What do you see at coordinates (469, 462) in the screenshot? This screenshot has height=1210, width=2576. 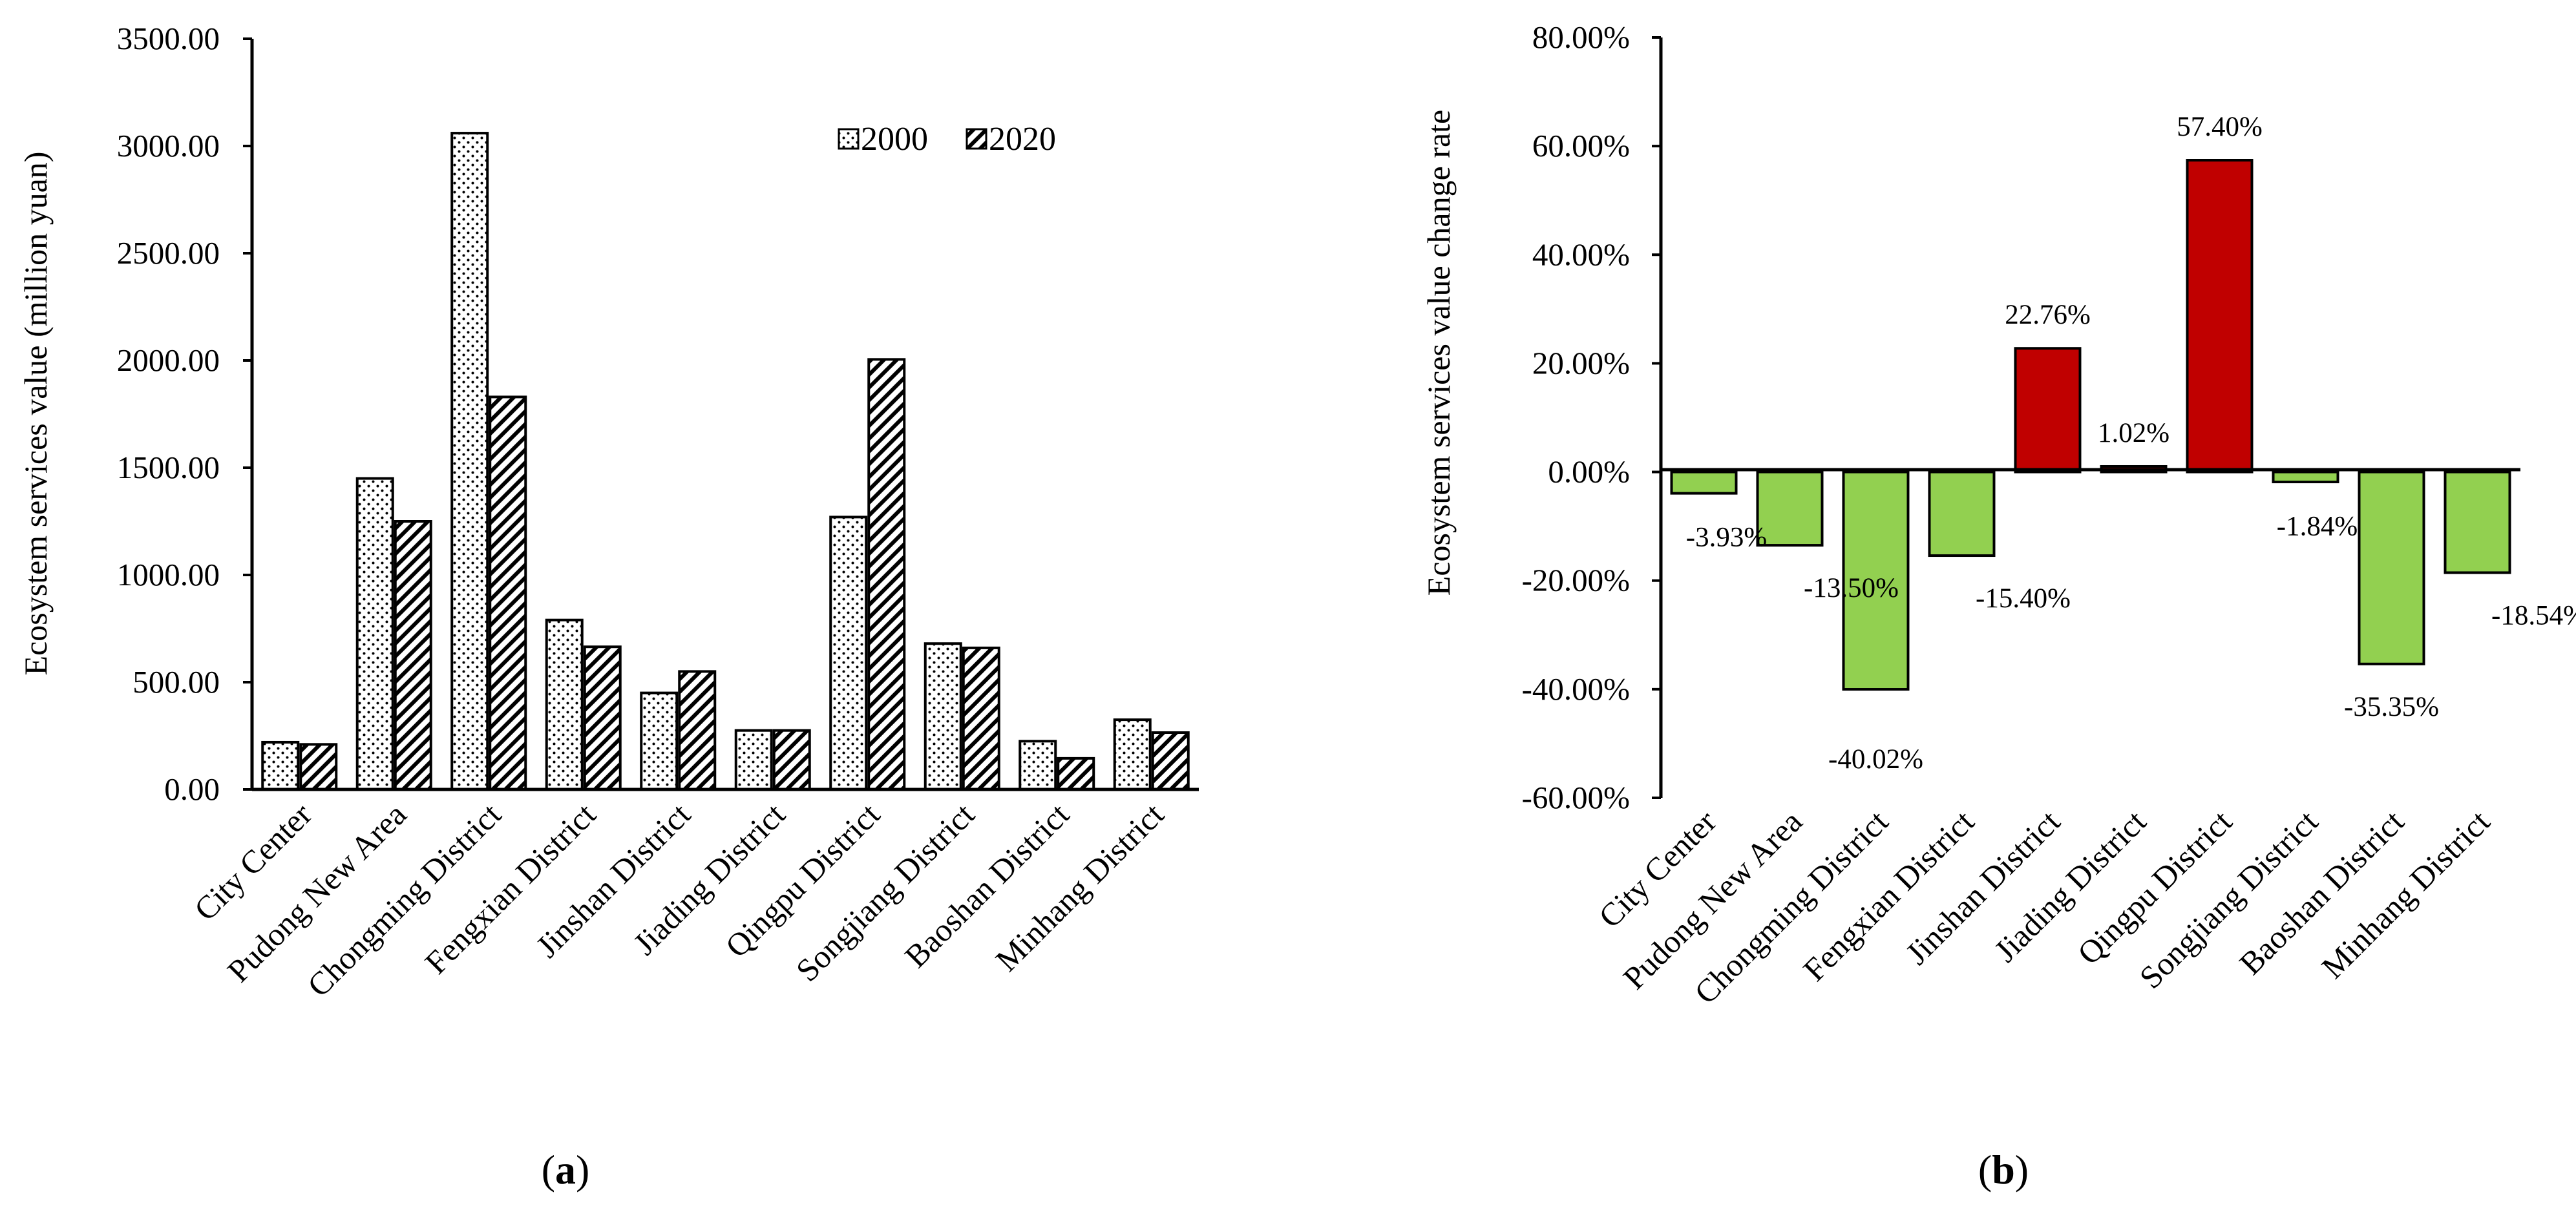 I see `bar-2000-chongming-district` at bounding box center [469, 462].